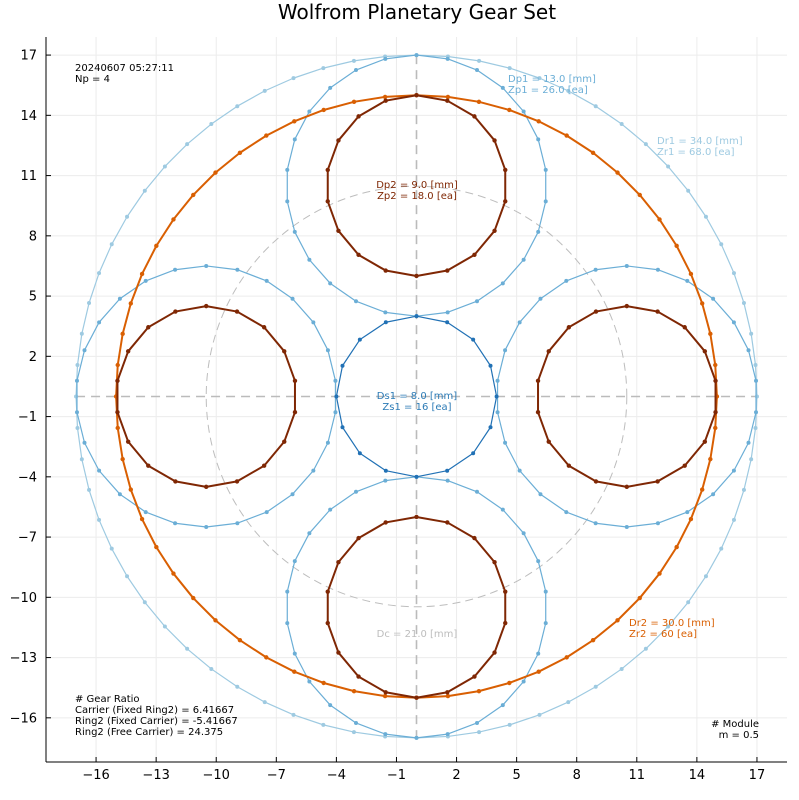  What do you see at coordinates (27, 417) in the screenshot?
I see `y-tick-label: −1` at bounding box center [27, 417].